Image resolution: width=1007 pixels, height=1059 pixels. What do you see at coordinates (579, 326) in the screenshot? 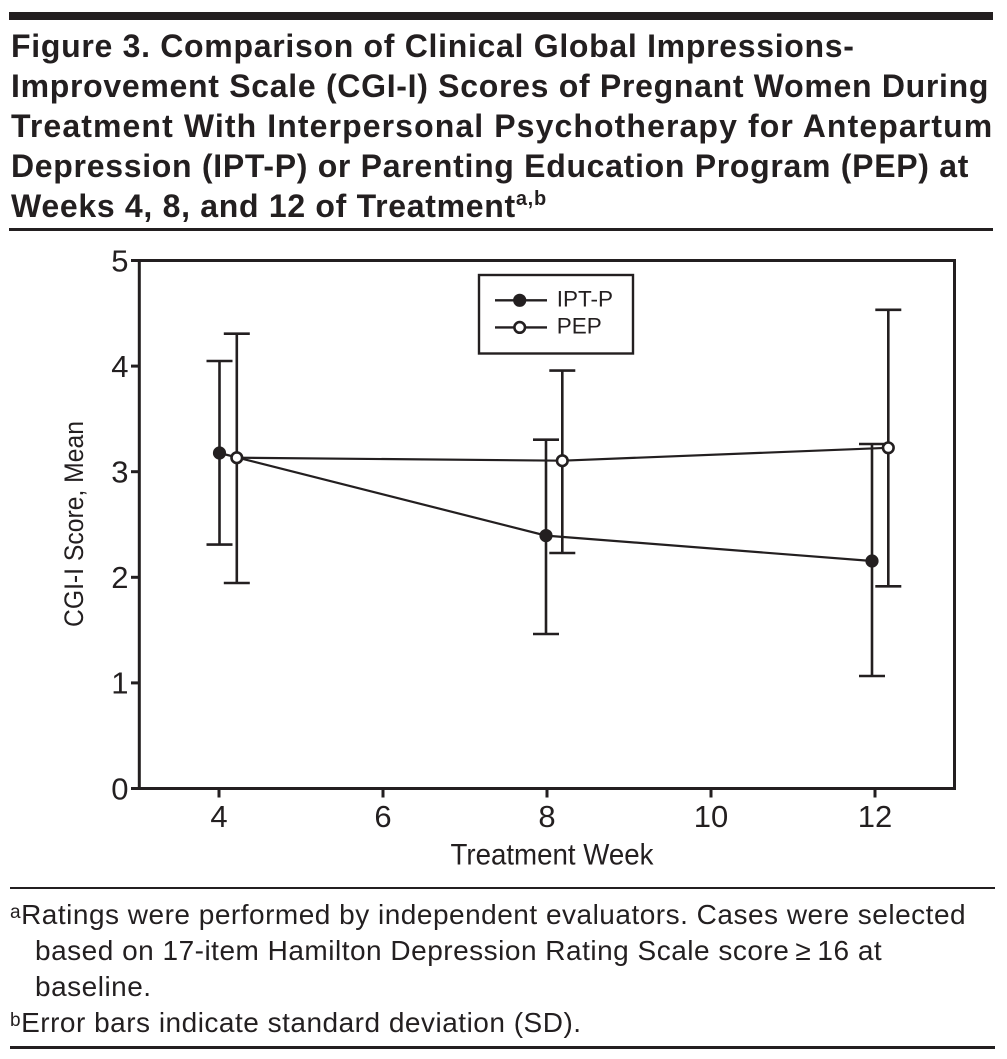
I see `svg-text: PEP` at bounding box center [579, 326].